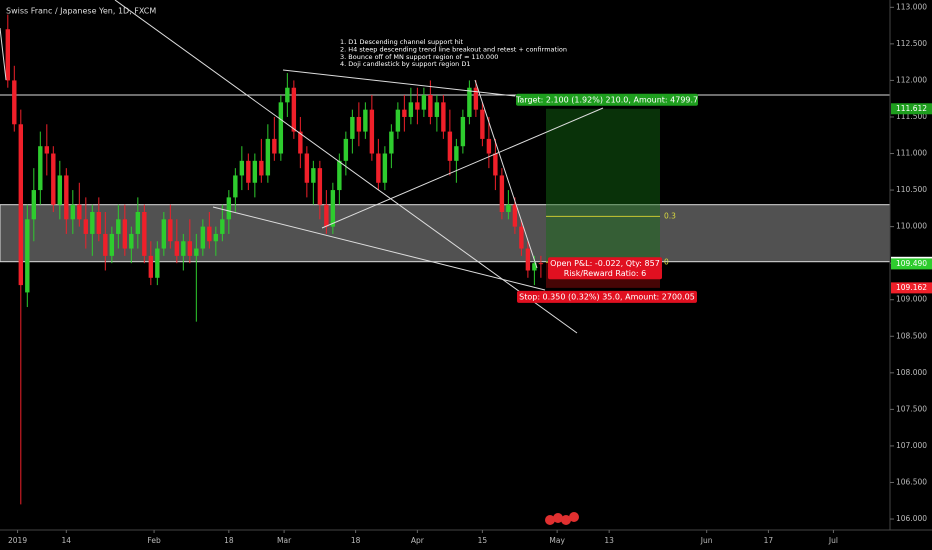  What do you see at coordinates (402, 42) in the screenshot?
I see `annotation: 1. D1 Descending channel support hit` at bounding box center [402, 42].